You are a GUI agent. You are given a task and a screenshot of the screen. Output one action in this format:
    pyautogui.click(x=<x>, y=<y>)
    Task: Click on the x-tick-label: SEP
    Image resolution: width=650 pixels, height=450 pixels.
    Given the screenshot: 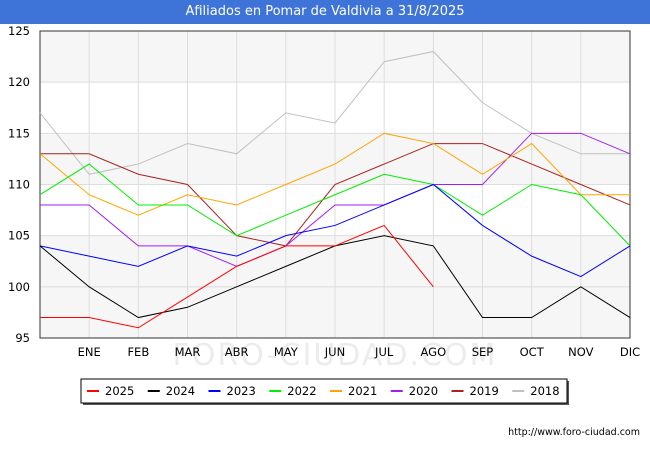 What is the action you would take?
    pyautogui.click(x=483, y=352)
    